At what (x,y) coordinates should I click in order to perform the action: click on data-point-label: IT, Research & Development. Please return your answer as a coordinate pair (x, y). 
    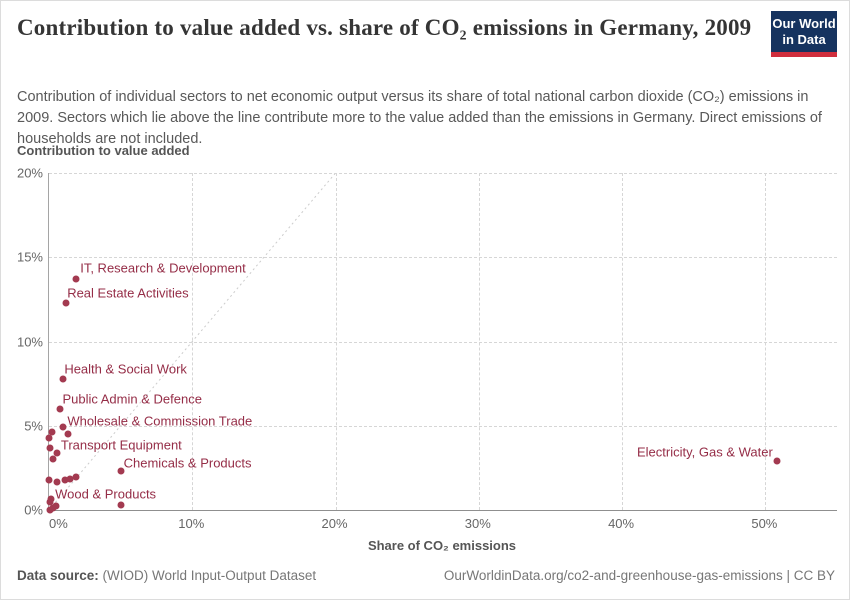
    Looking at the image, I should click on (163, 268).